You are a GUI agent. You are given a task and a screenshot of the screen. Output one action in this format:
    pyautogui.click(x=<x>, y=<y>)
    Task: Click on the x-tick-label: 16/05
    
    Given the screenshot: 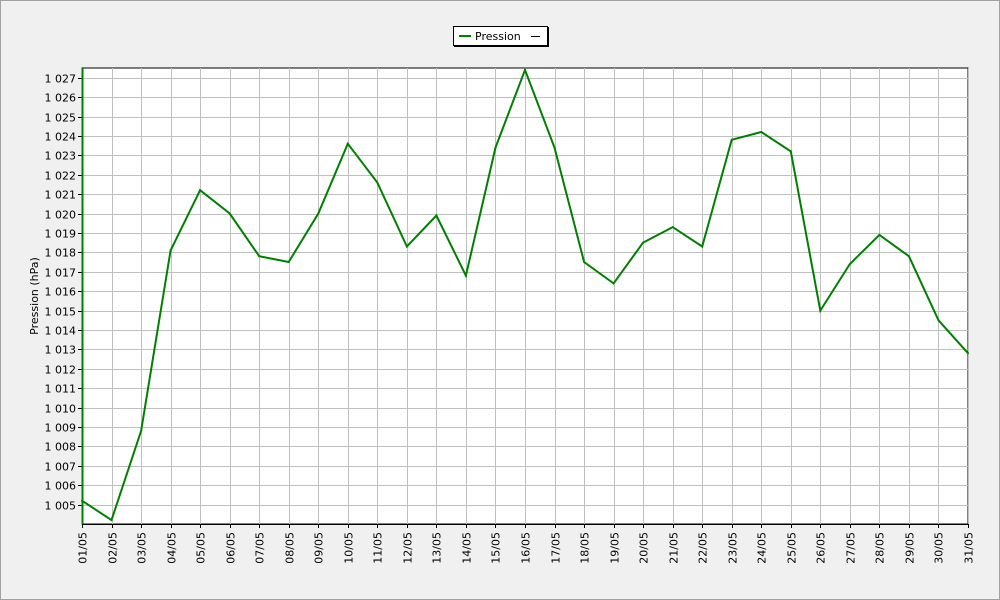 What is the action you would take?
    pyautogui.click(x=526, y=548)
    